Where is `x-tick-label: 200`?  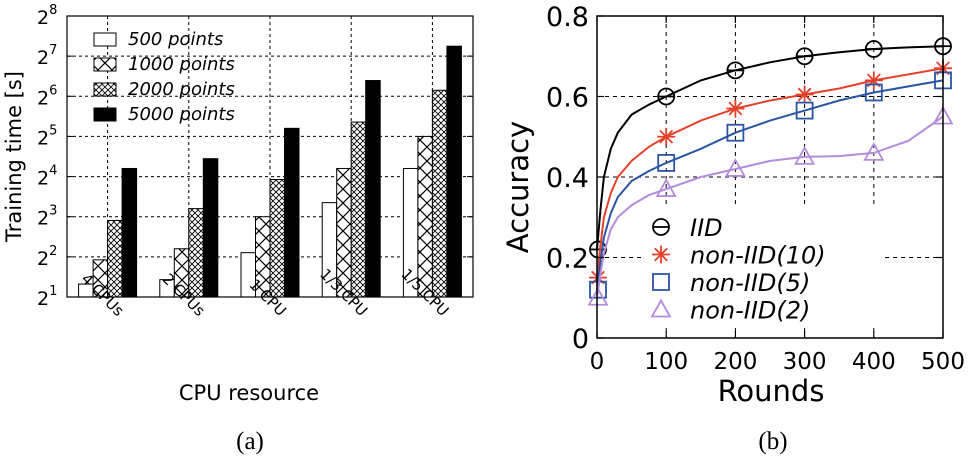
x-tick-label: 200 is located at coordinates (735, 362).